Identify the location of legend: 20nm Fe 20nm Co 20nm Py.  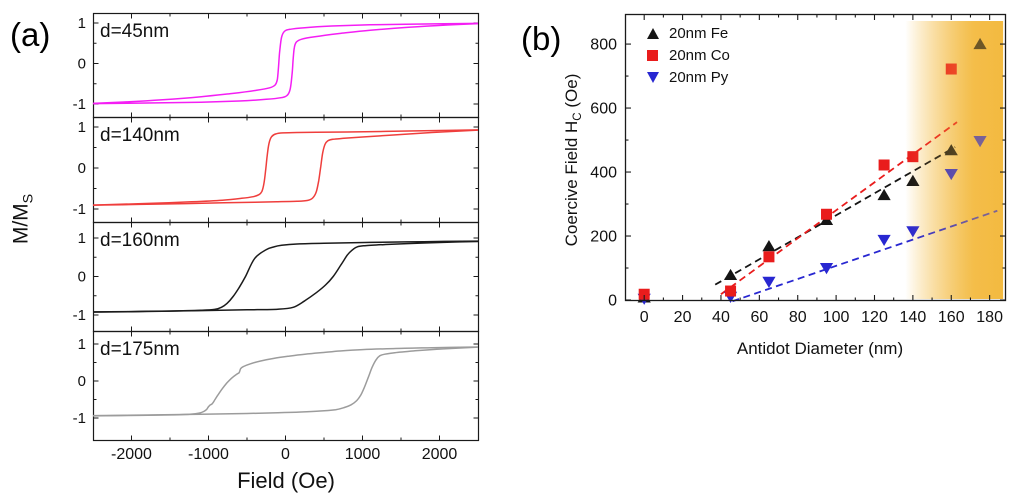
(687, 55).